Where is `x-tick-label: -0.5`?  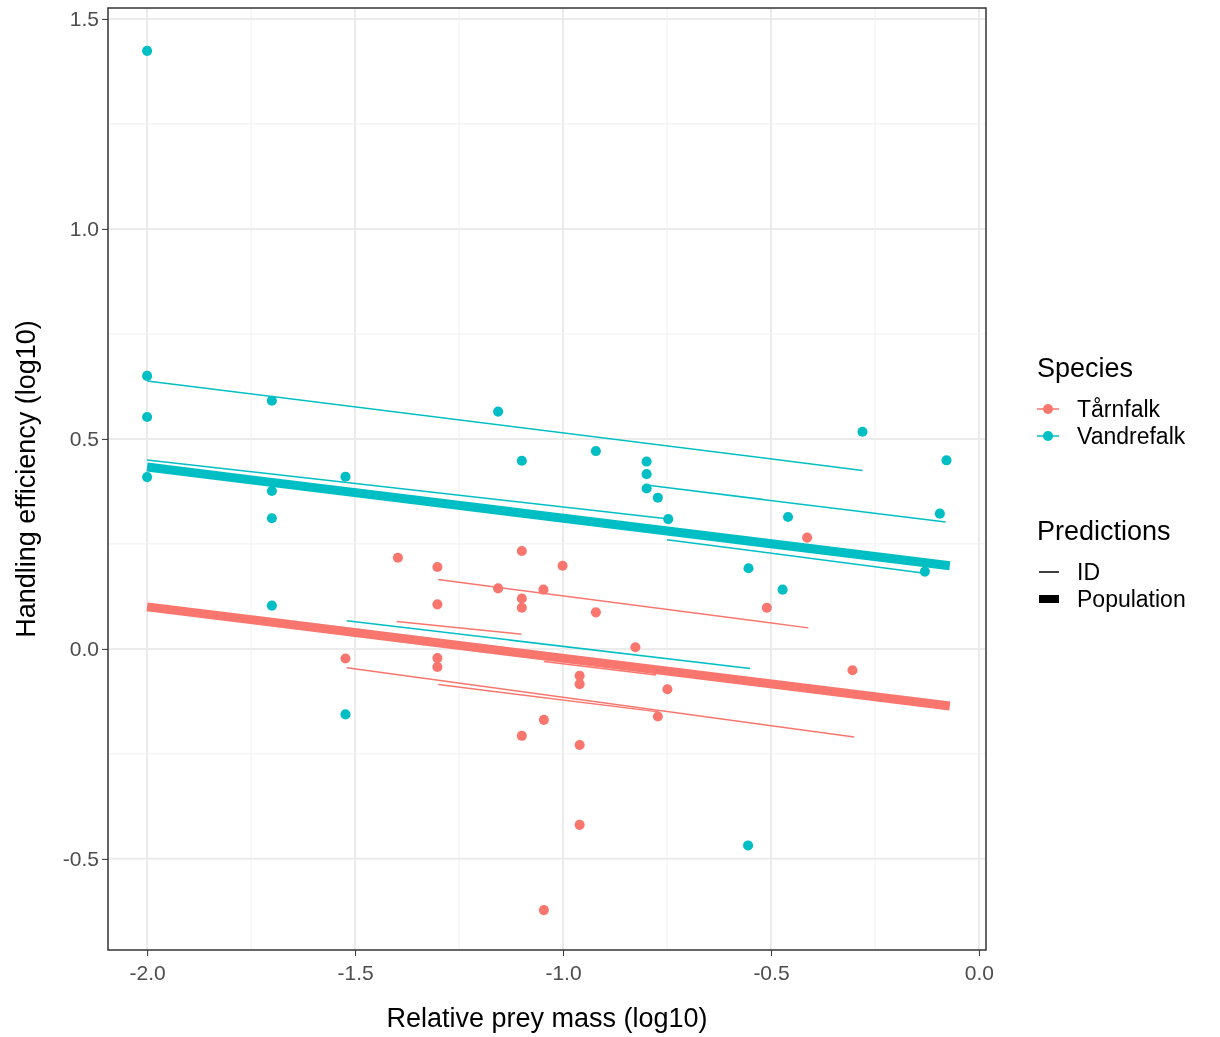 x-tick-label: -0.5 is located at coordinates (771, 972).